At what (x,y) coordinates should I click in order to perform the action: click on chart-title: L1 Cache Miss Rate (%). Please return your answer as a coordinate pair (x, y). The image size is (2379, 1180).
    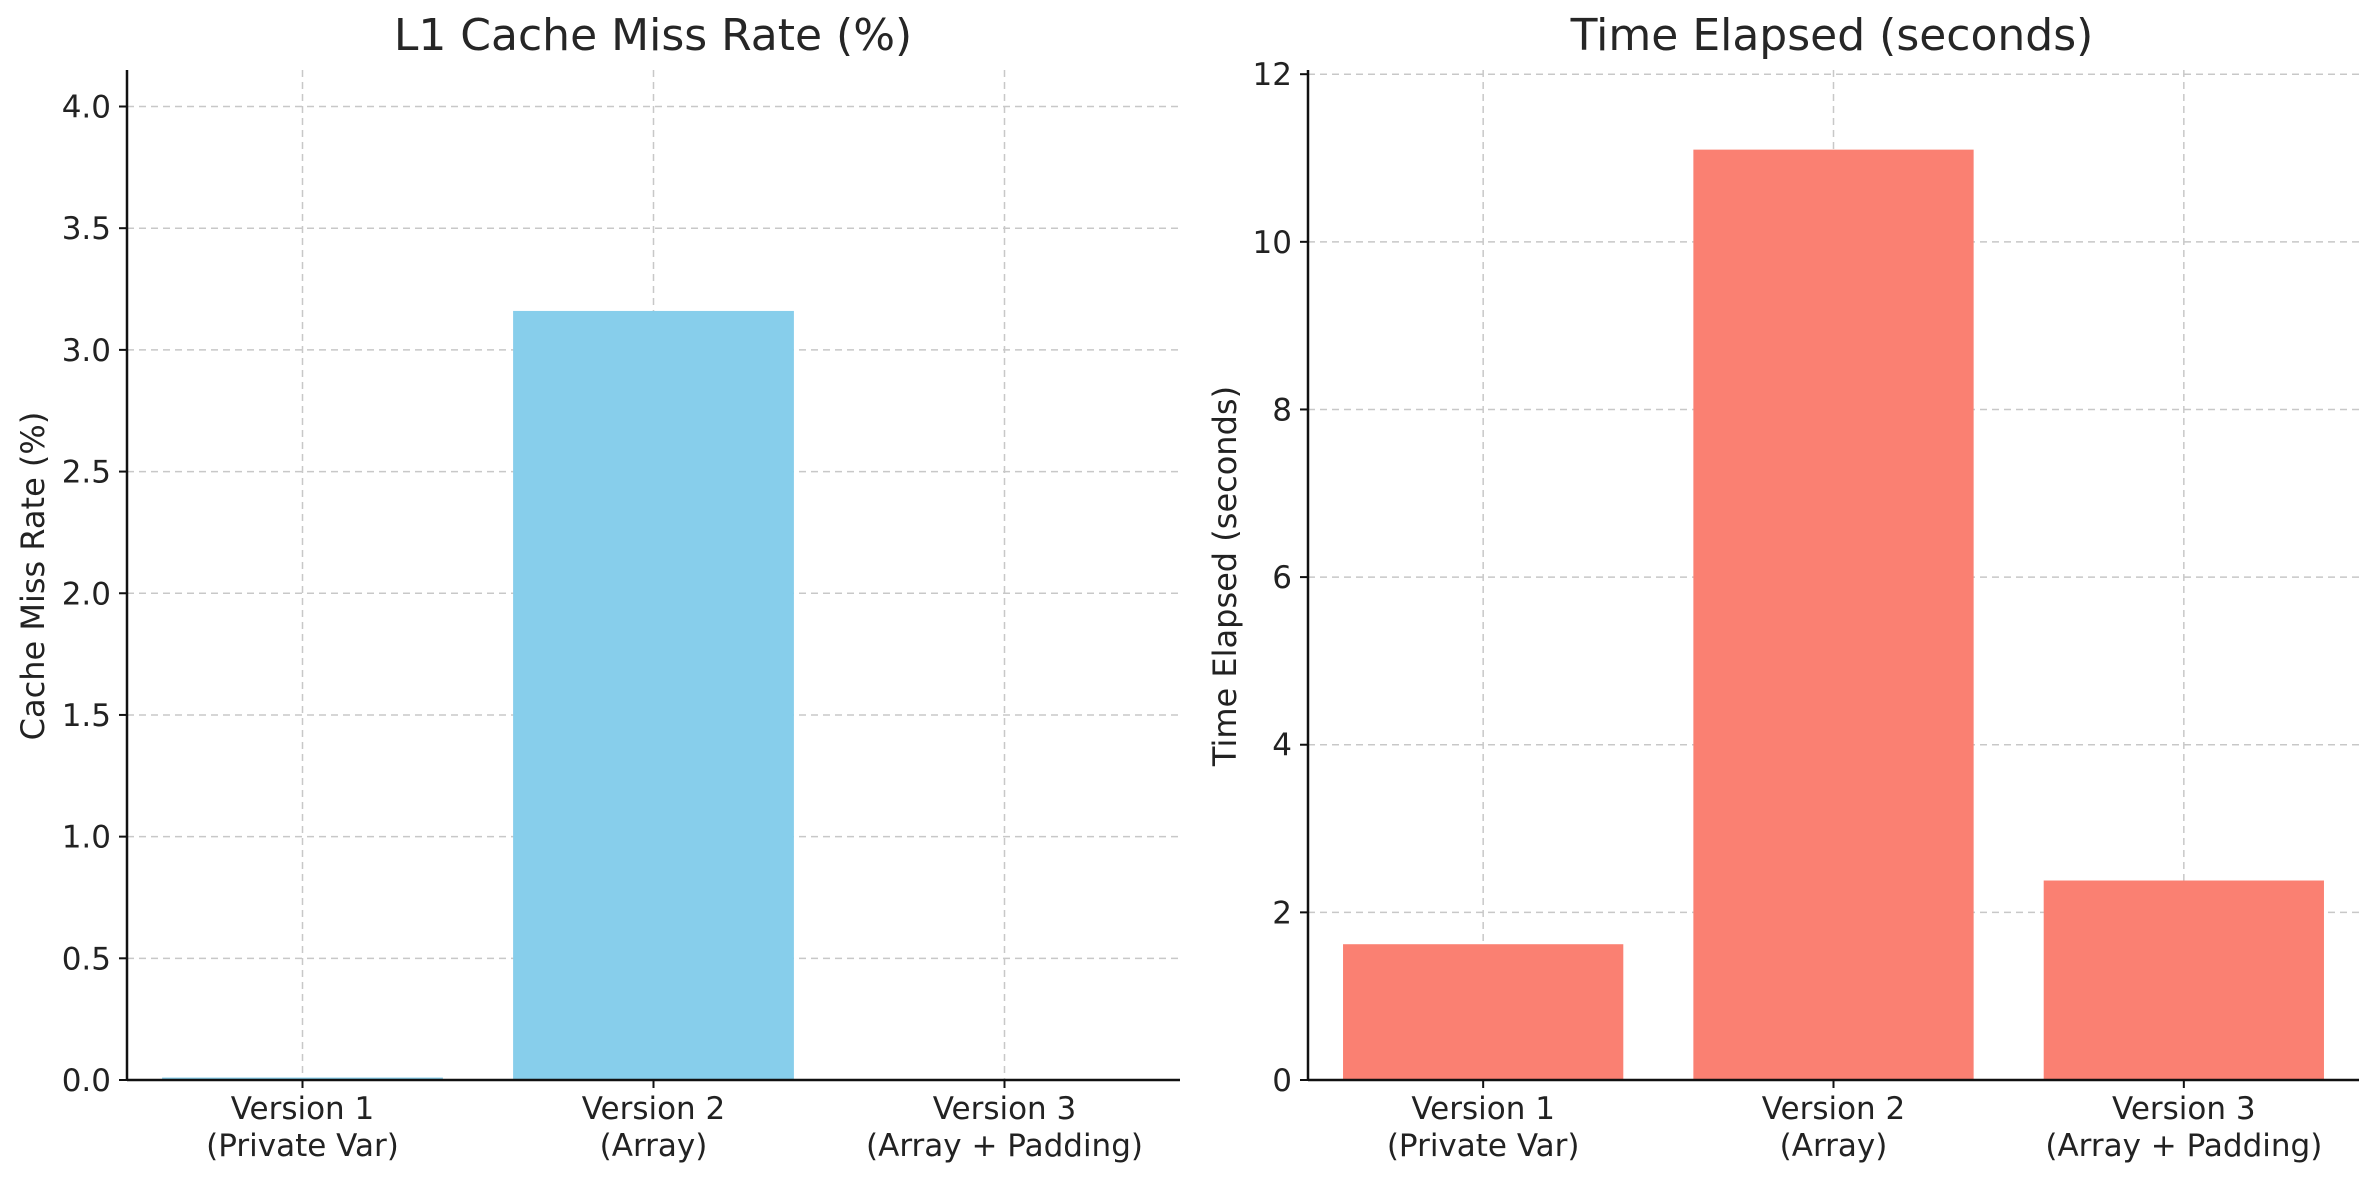
    Looking at the image, I should click on (653, 35).